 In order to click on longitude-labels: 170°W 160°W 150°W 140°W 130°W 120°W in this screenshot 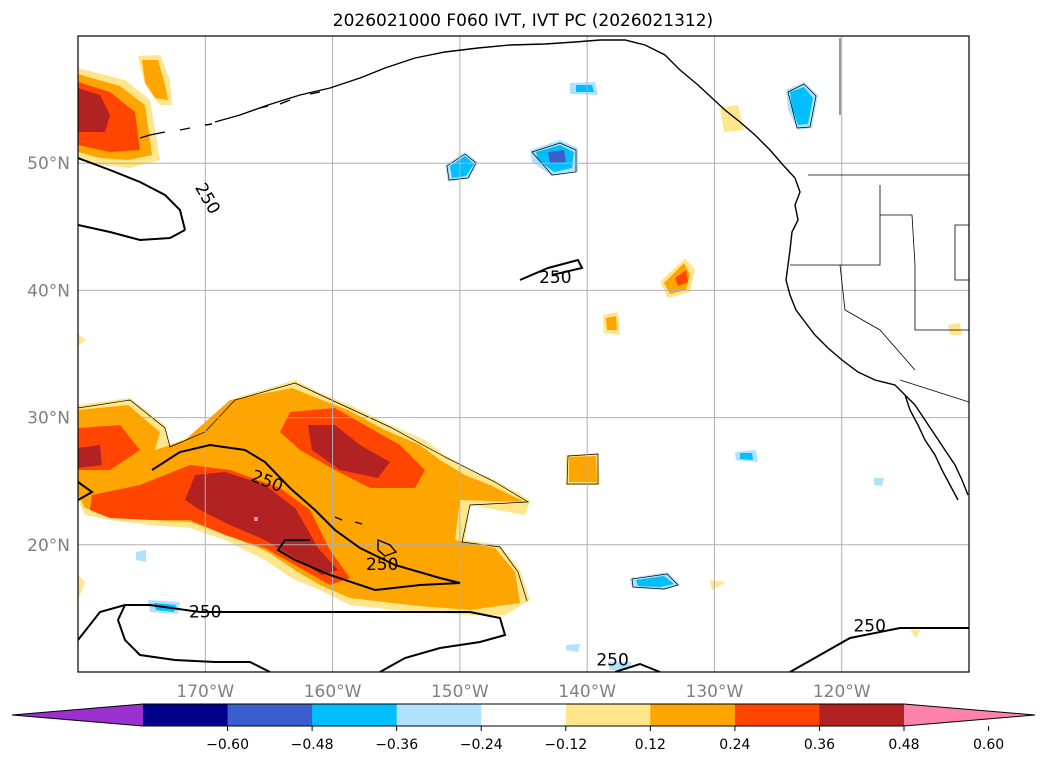, I will do `click(523, 692)`.